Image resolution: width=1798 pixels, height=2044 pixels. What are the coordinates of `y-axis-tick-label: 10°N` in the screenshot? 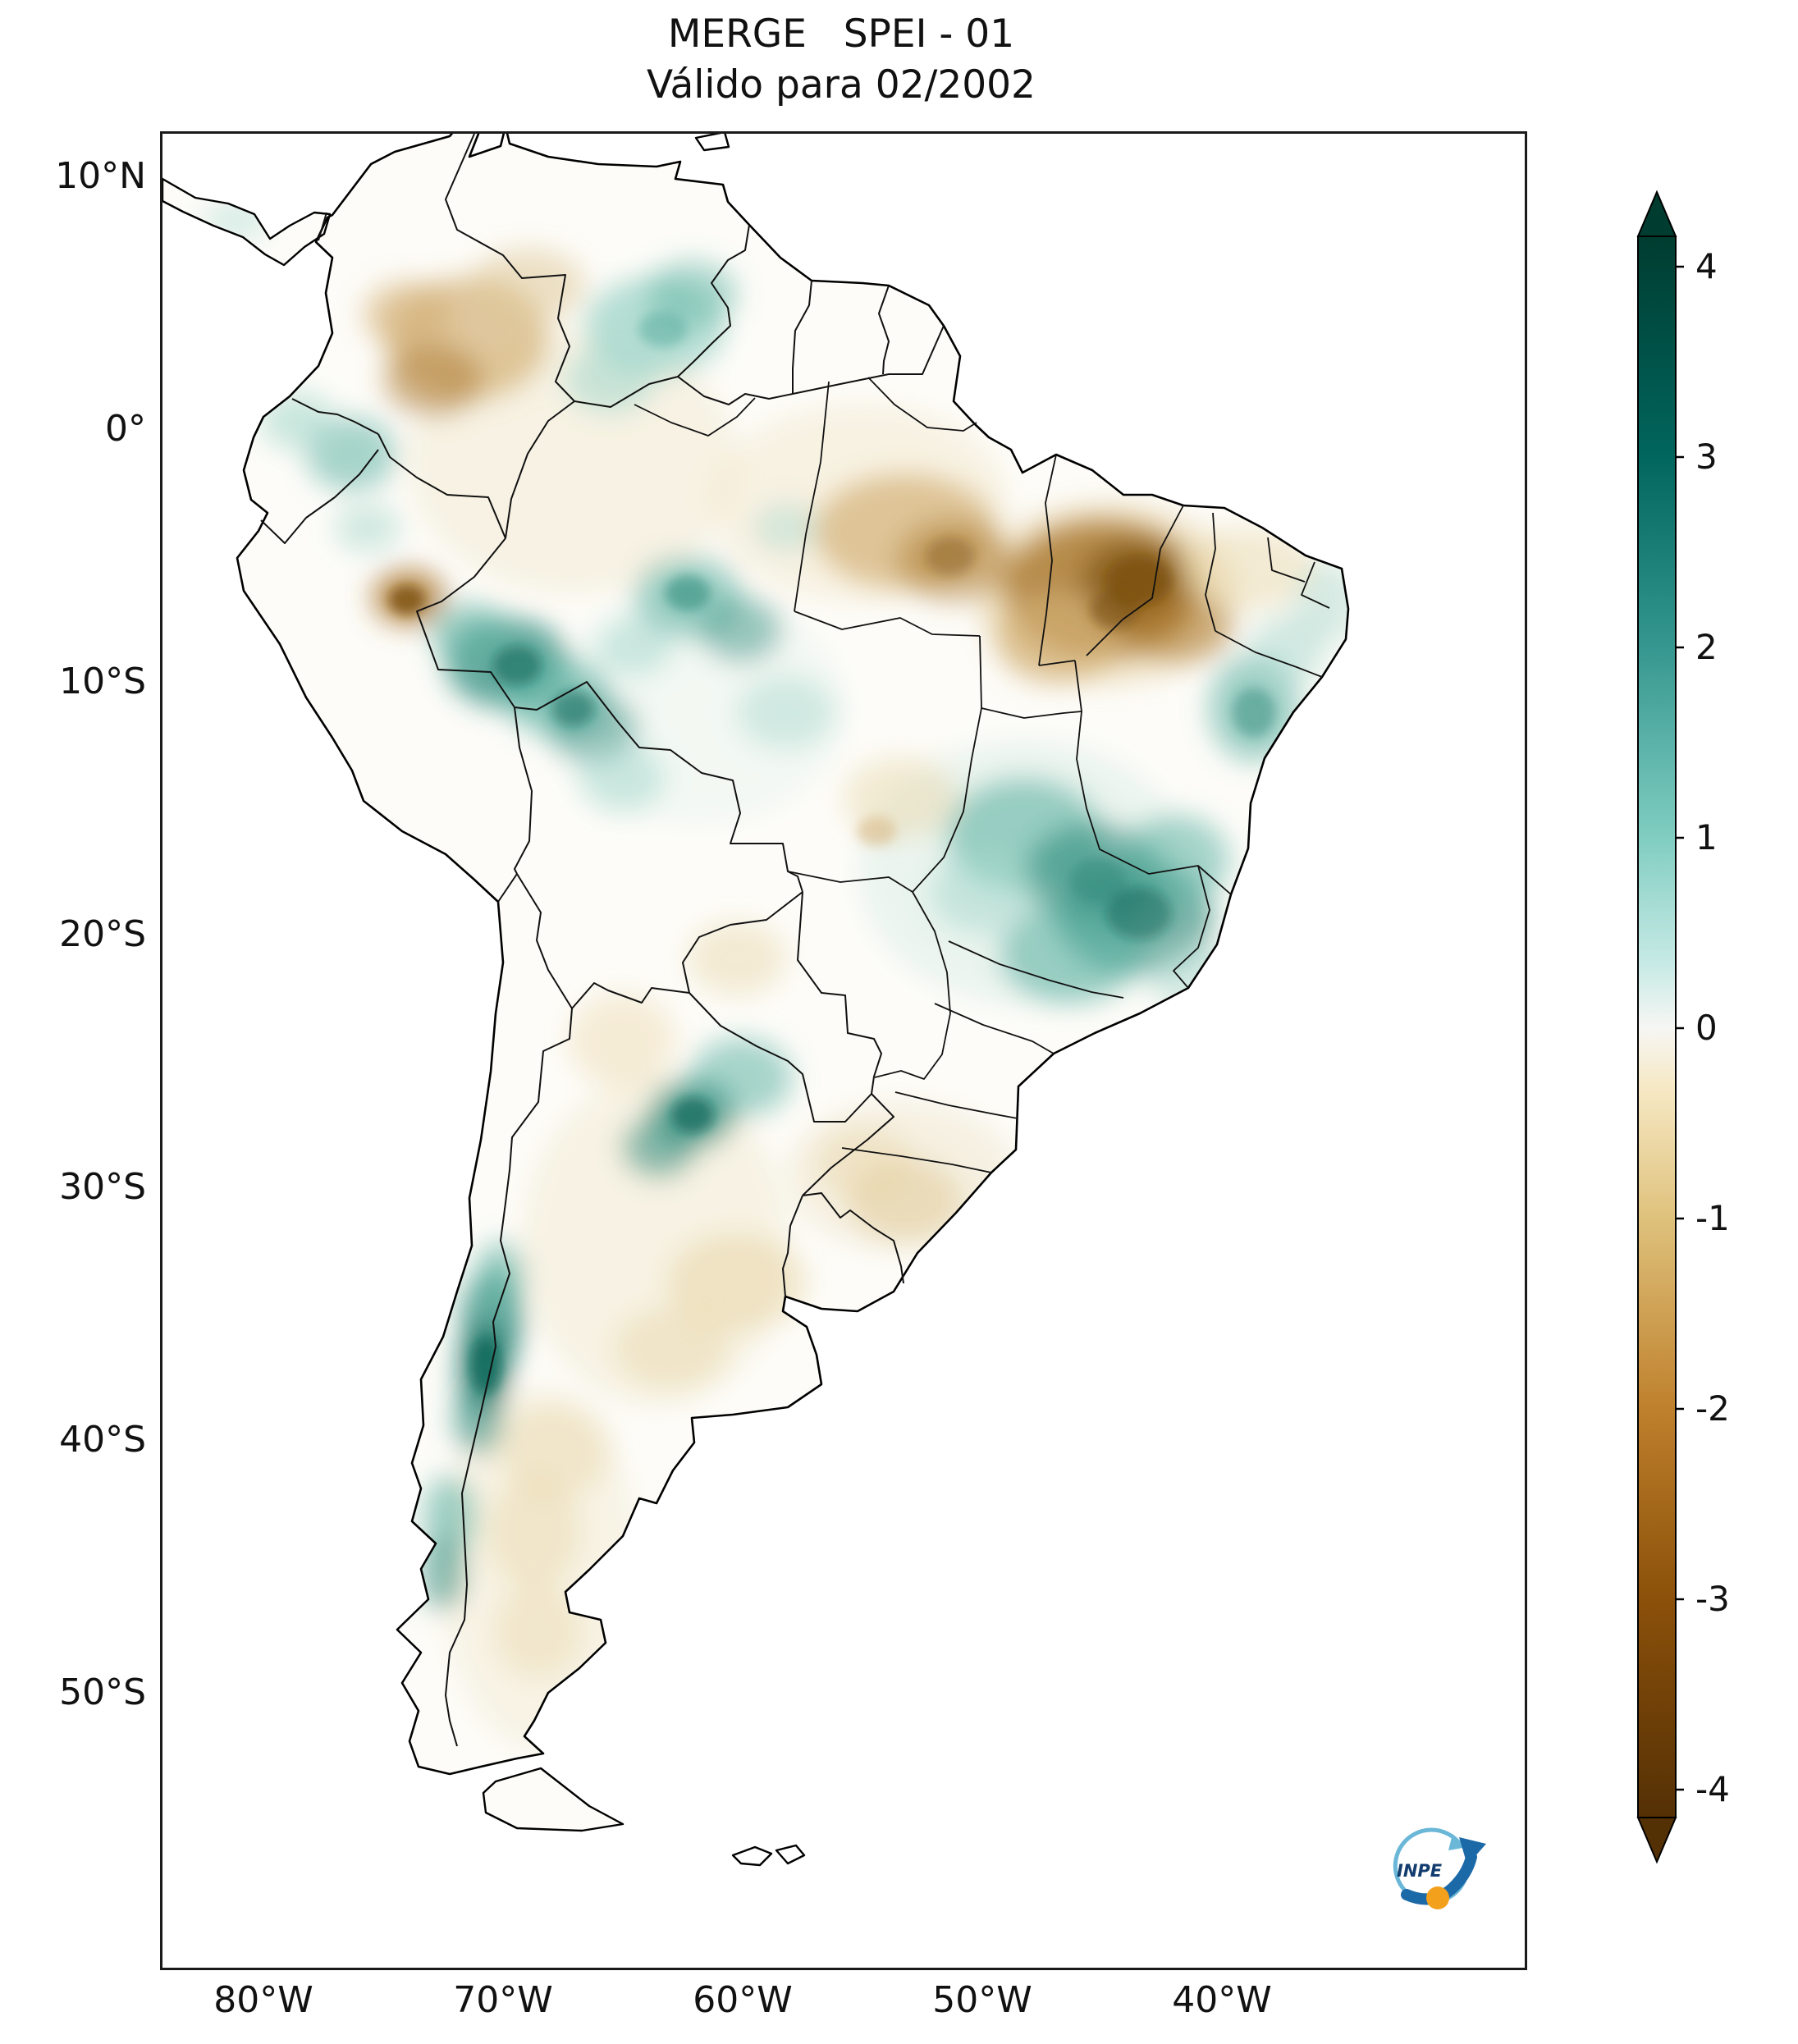 It's located at (100, 176).